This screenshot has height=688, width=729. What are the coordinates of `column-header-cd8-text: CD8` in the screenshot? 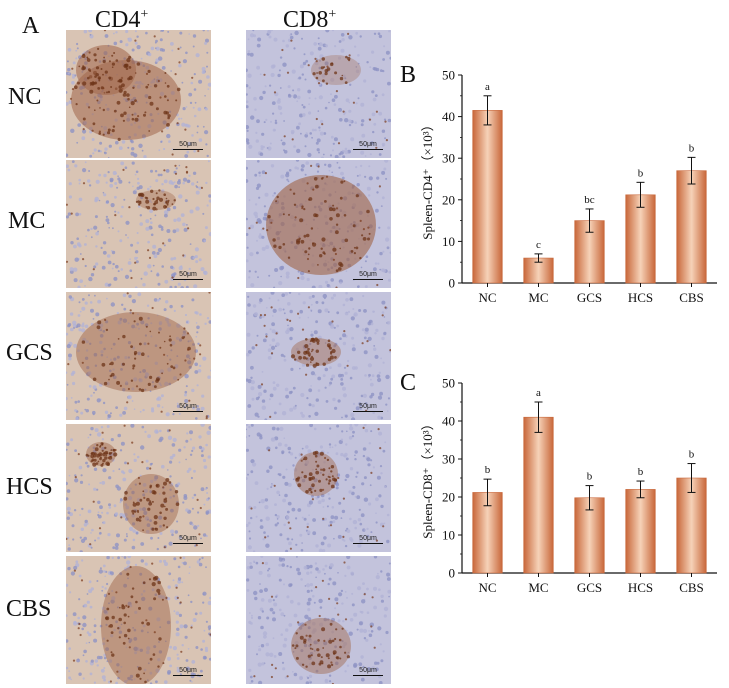 It's located at (306, 20).